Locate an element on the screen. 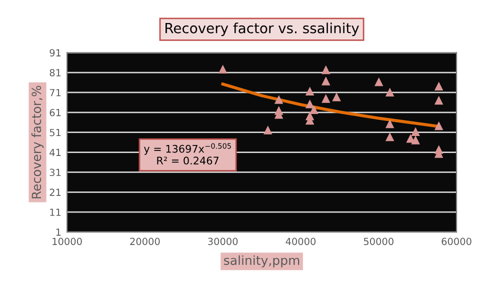  x-axis-title: salinity,ppm is located at coordinates (262, 261).